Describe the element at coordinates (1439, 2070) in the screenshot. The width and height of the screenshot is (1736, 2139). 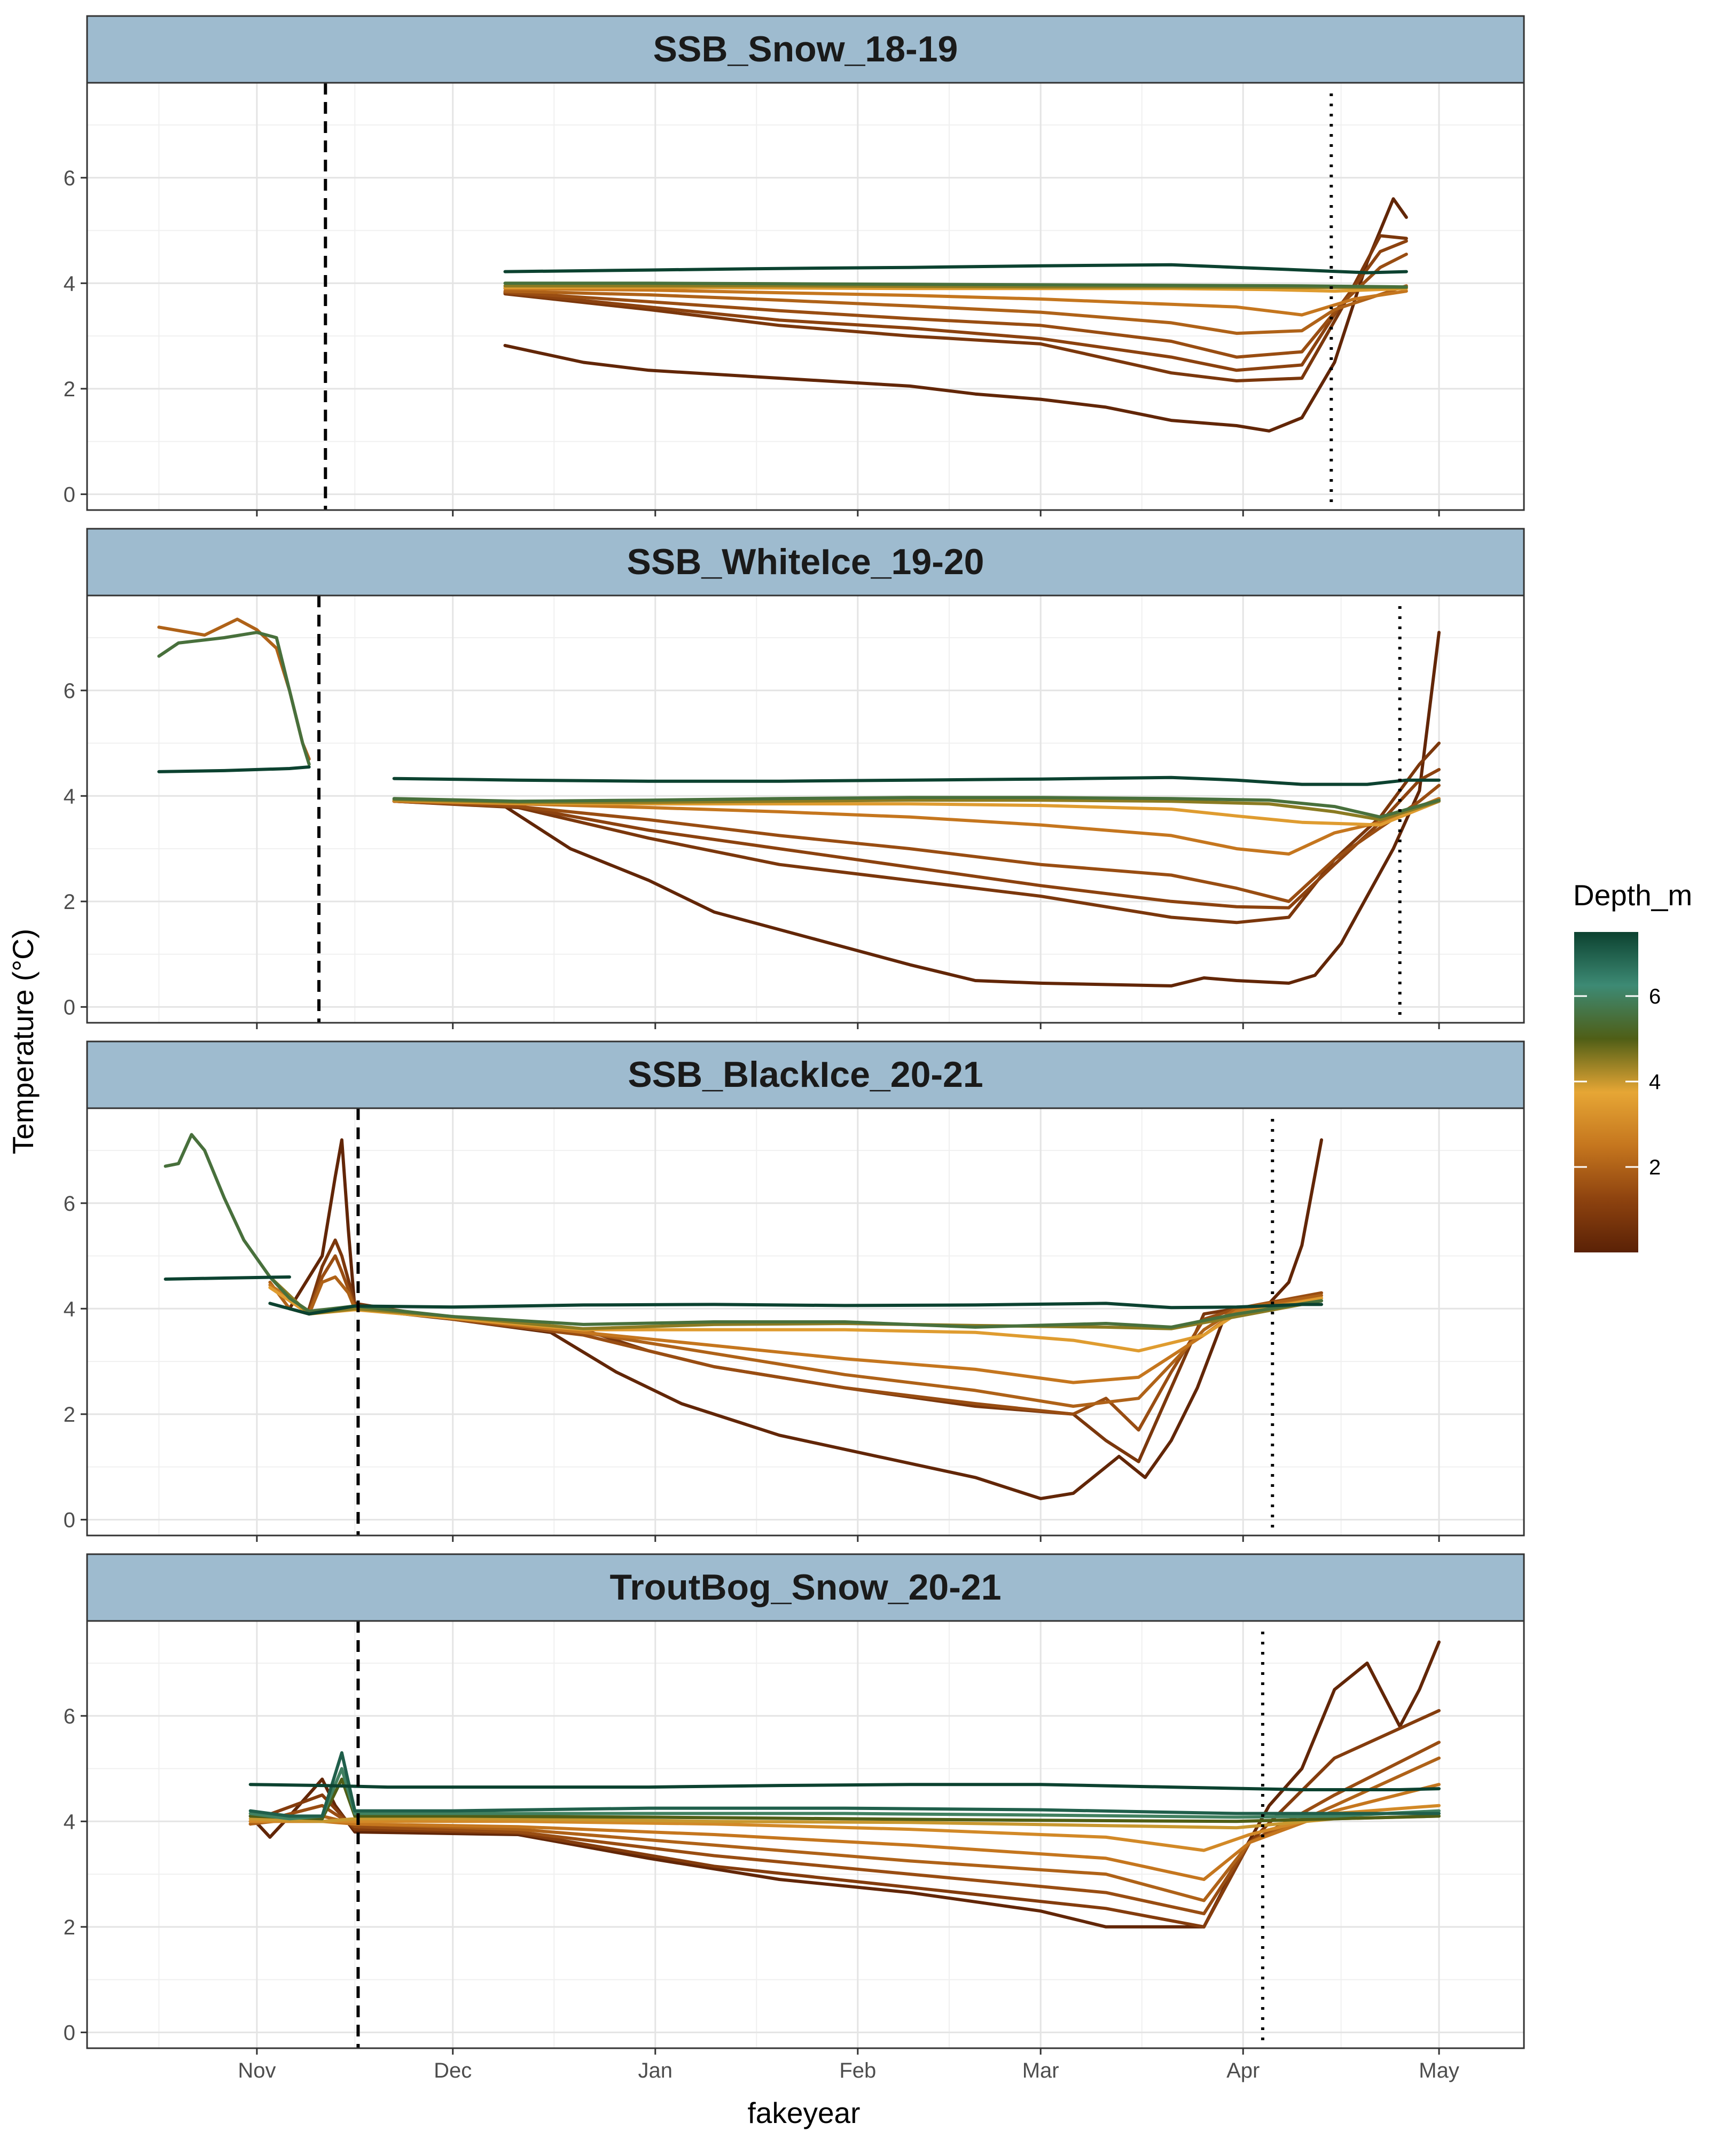
I see `x-tick-label: May` at that location.